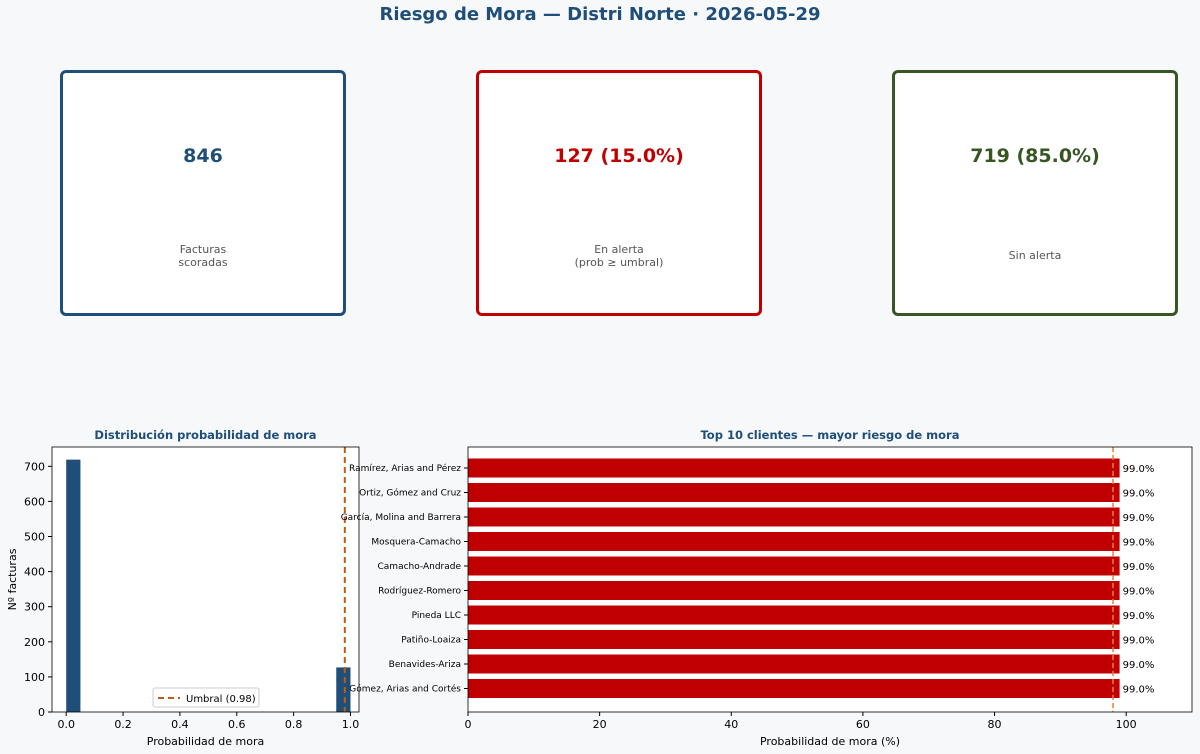  I want to click on hist-frame, so click(205, 579).